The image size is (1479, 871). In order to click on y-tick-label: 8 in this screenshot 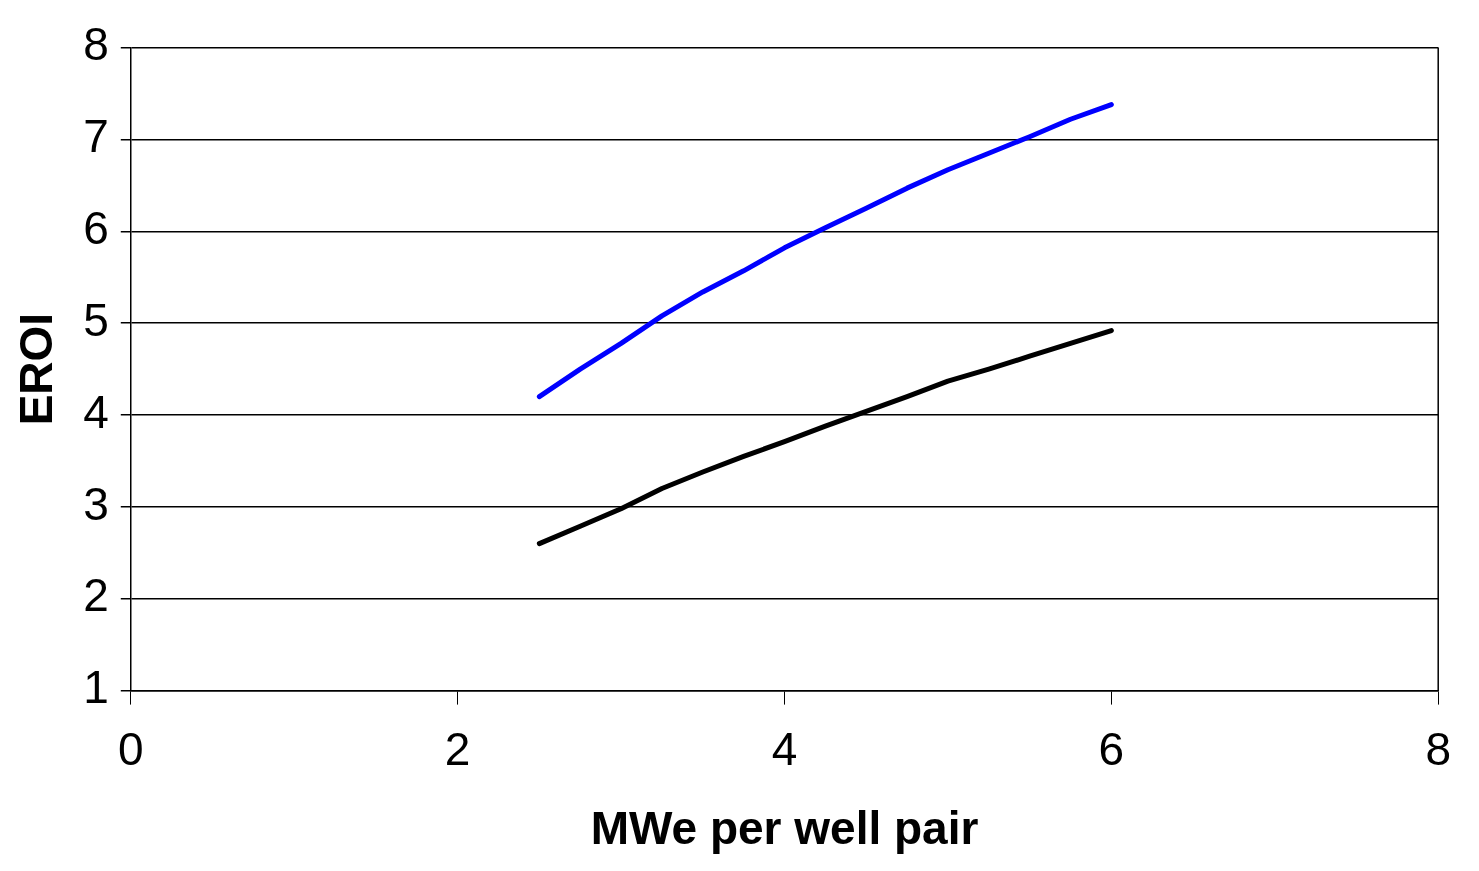, I will do `click(96, 44)`.